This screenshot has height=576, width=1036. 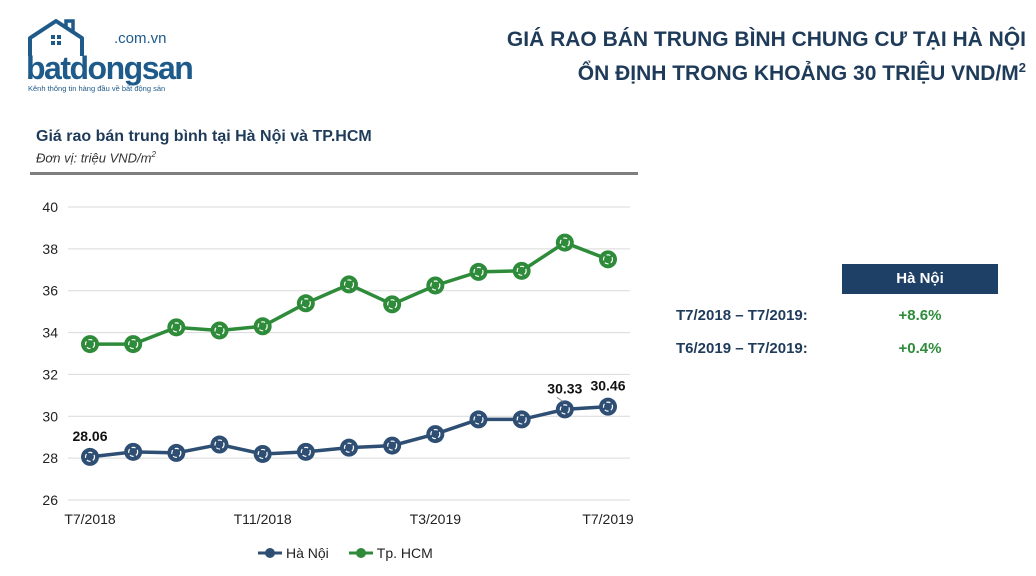 What do you see at coordinates (50, 416) in the screenshot?
I see `y-tick-label: 30` at bounding box center [50, 416].